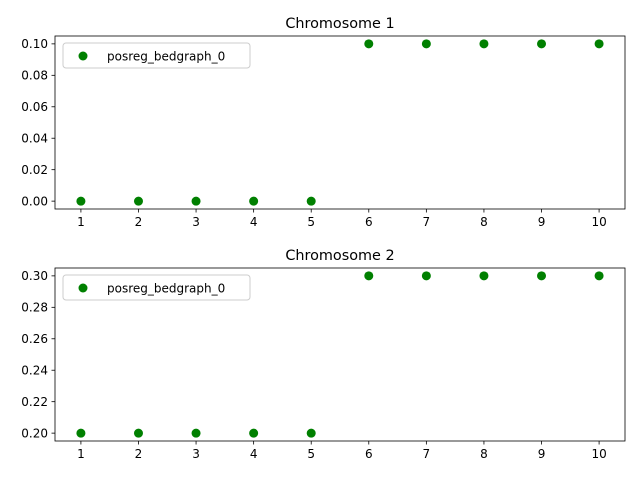  What do you see at coordinates (34, 139) in the screenshot?
I see `y-tick-label: 0.04` at bounding box center [34, 139].